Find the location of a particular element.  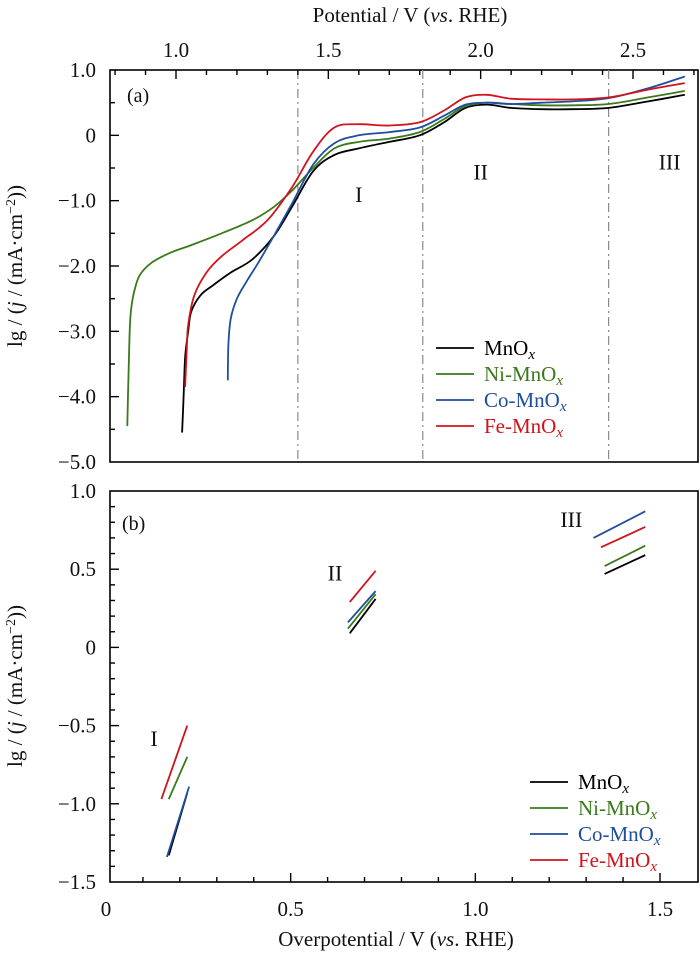

panel-a-region-labels: III III is located at coordinates (517, 178).